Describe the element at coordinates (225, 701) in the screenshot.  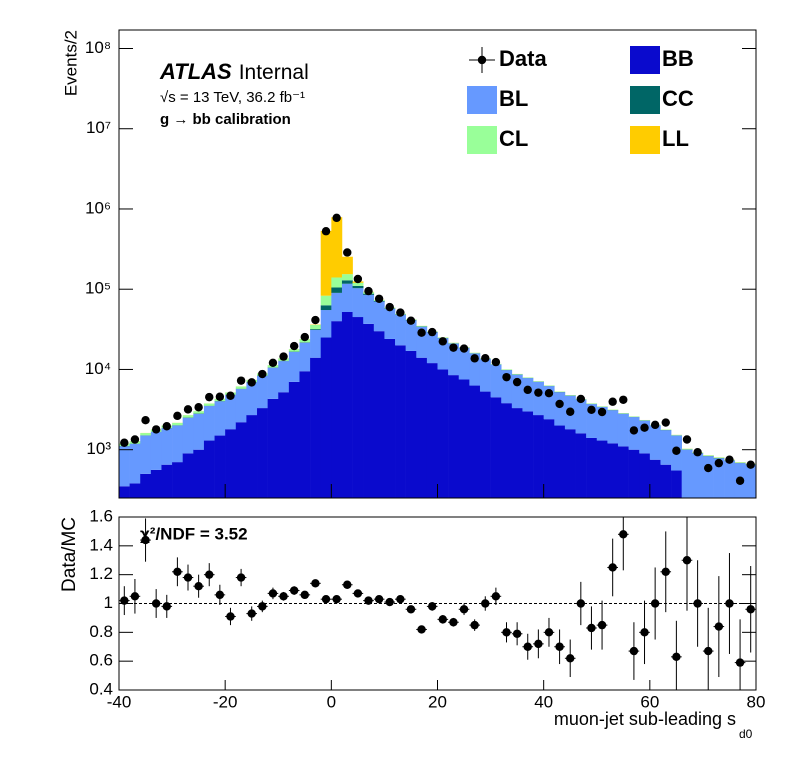
I see `x-tick-label: -20` at that location.